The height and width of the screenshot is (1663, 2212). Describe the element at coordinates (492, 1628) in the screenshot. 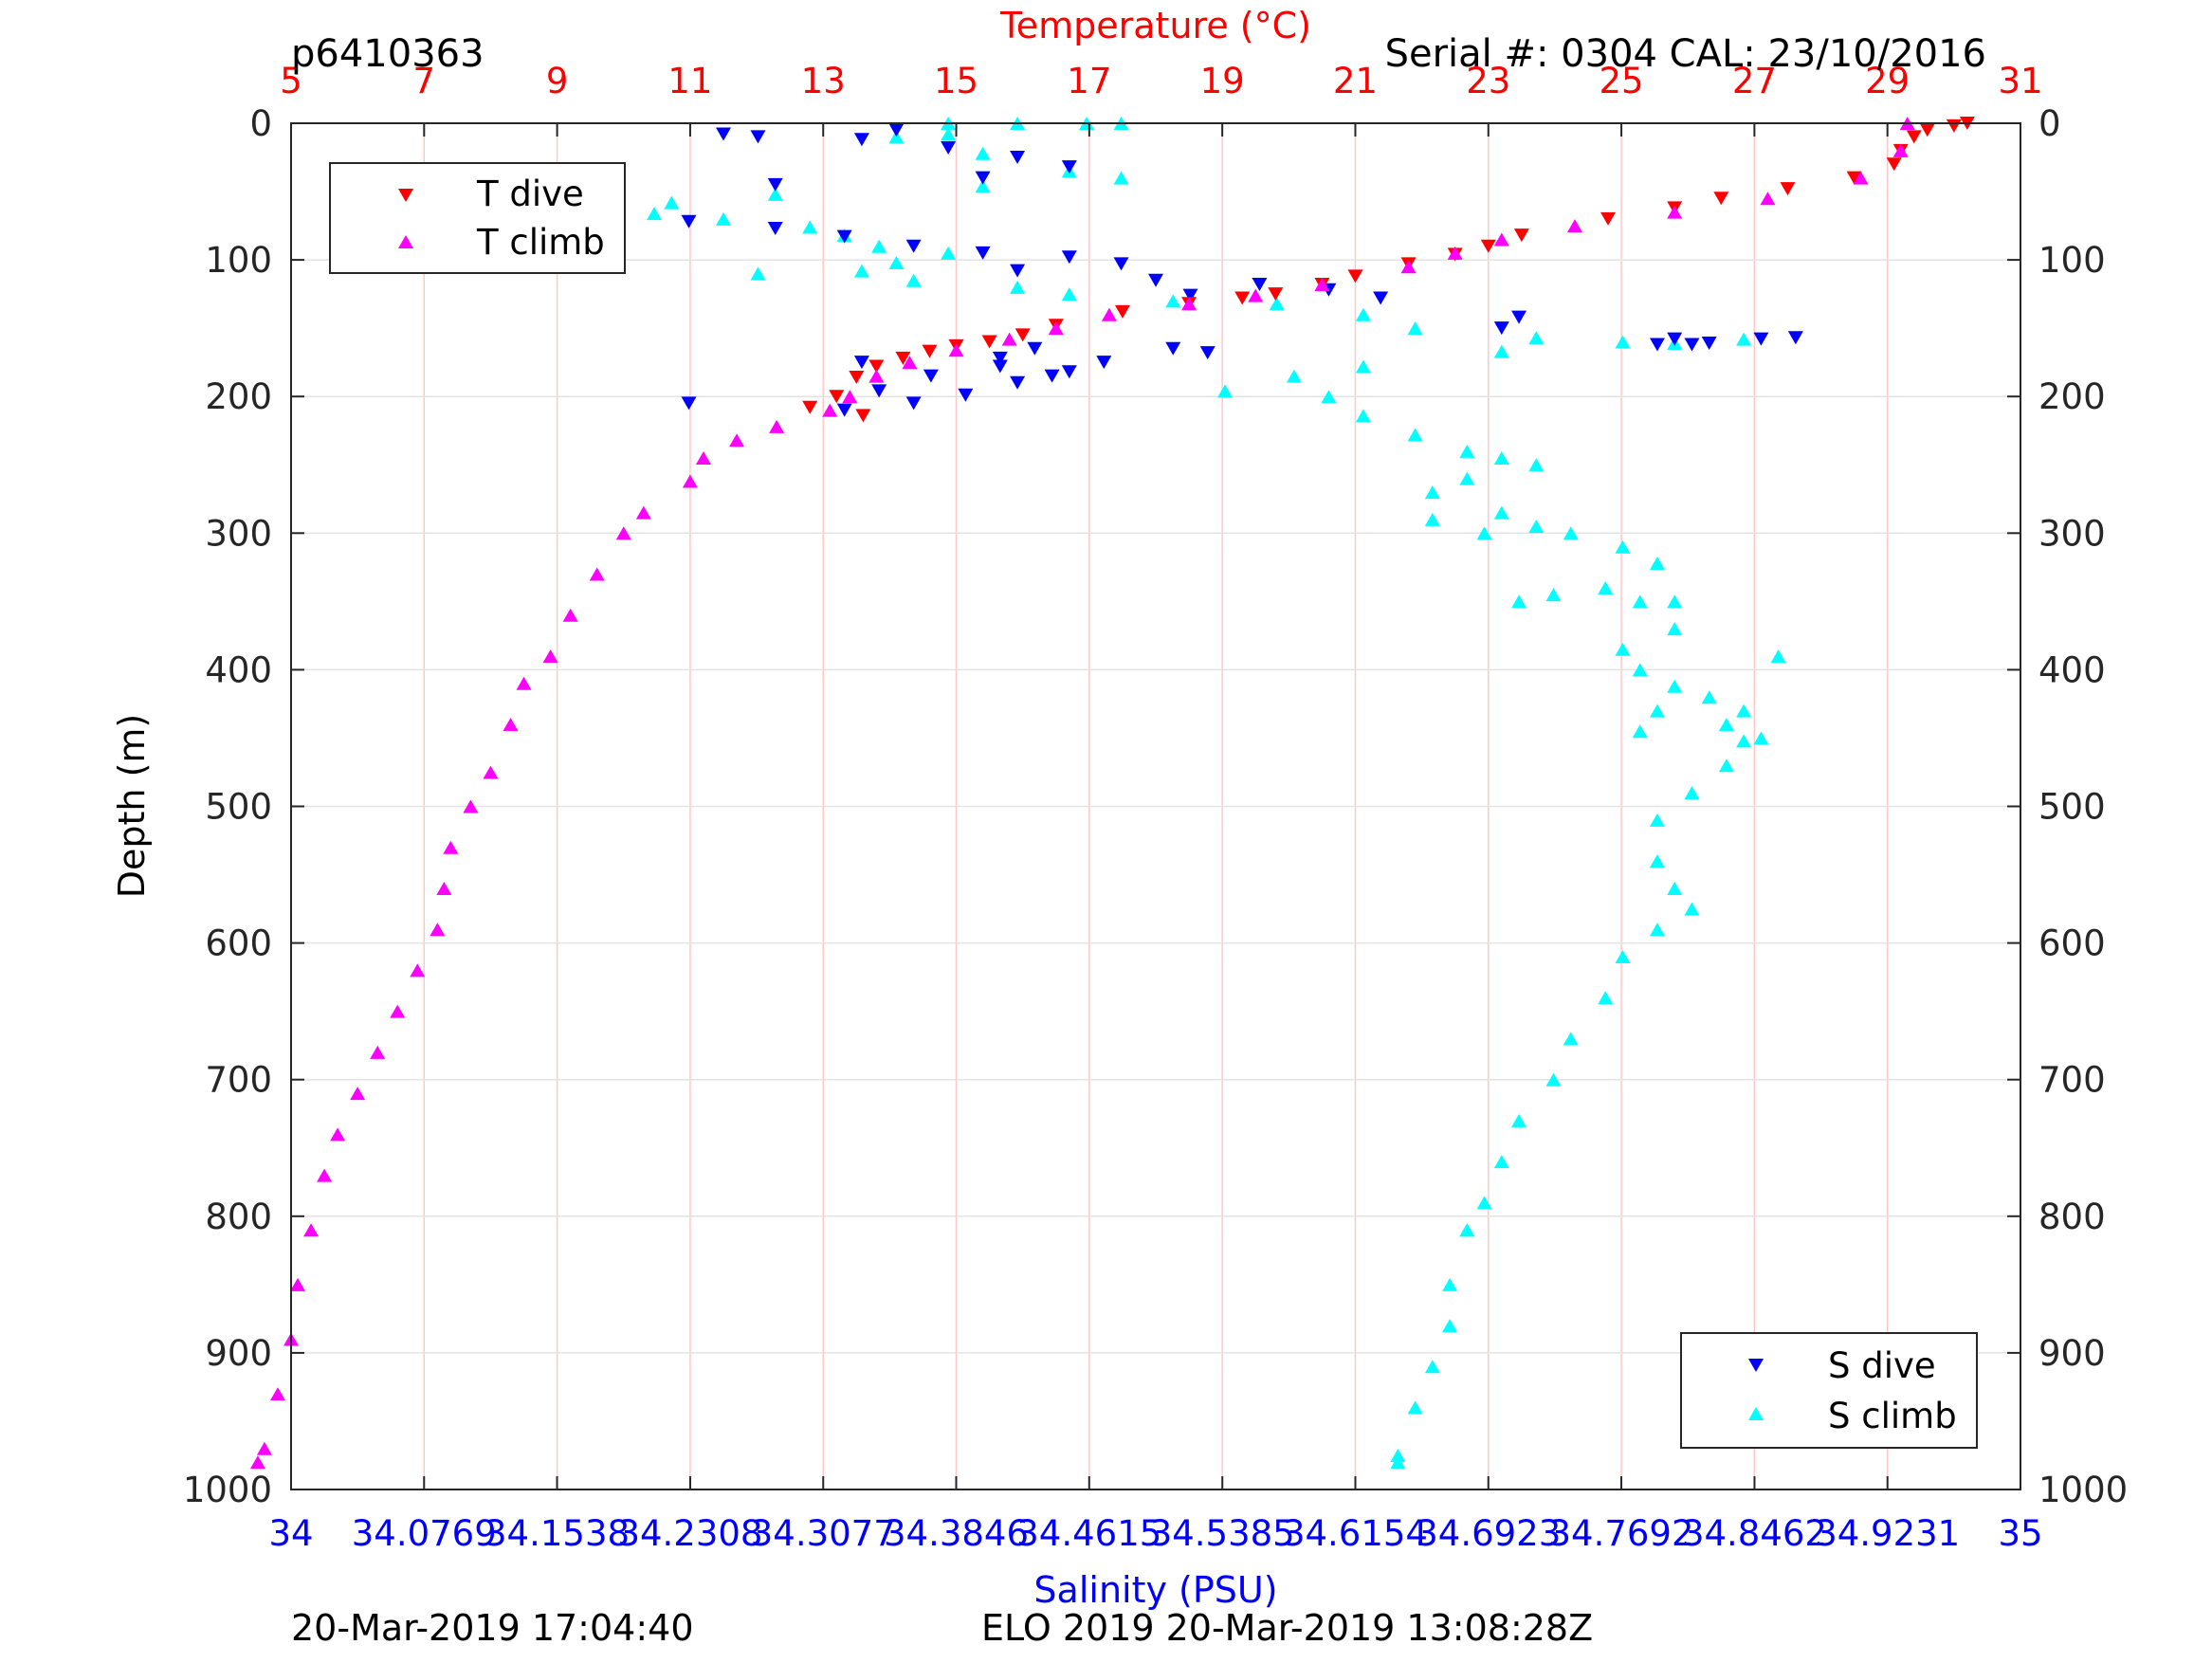

I see `footer-left-timestamp: 20-Mar-2019 17:04:40` at that location.